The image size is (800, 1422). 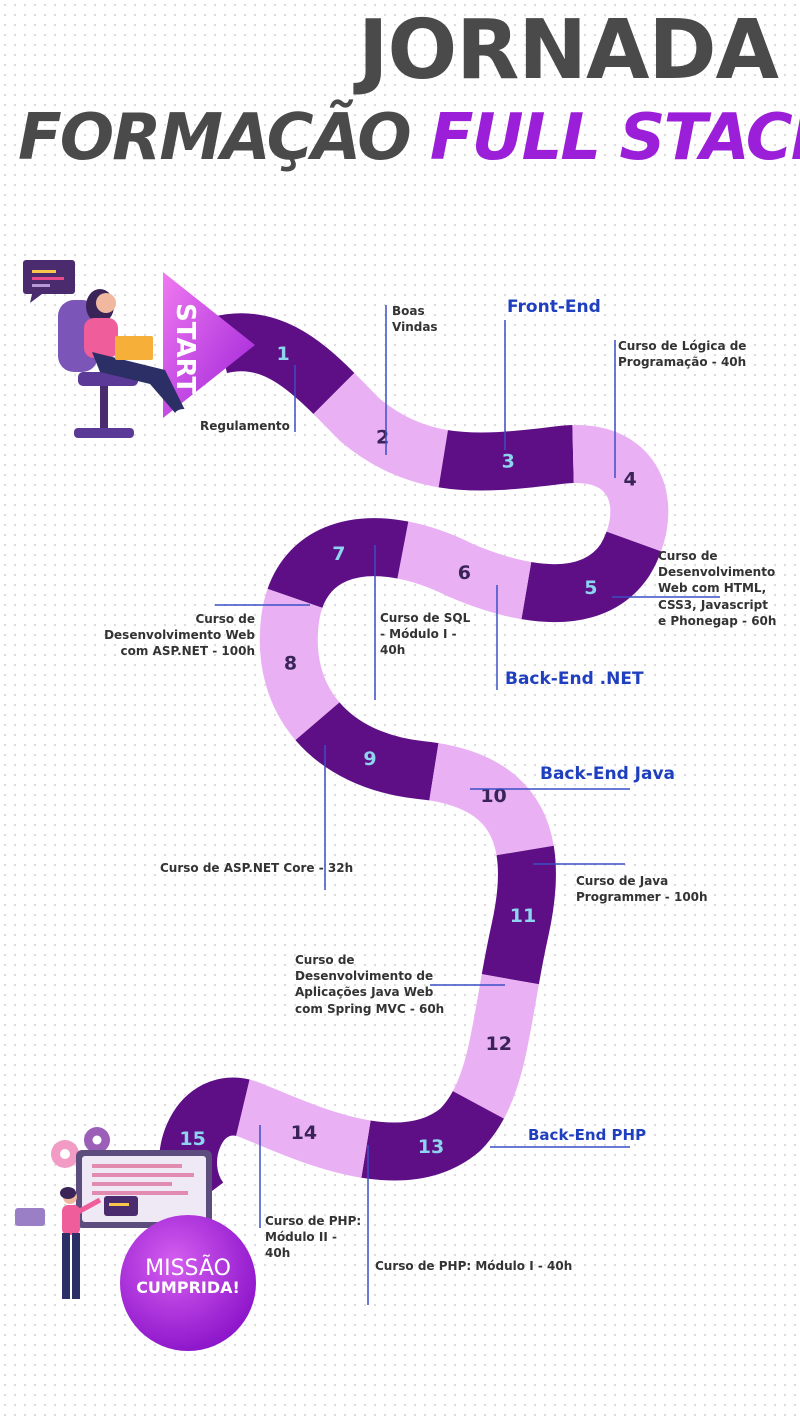 I want to click on step-number-14: 14, so click(x=304, y=1133).